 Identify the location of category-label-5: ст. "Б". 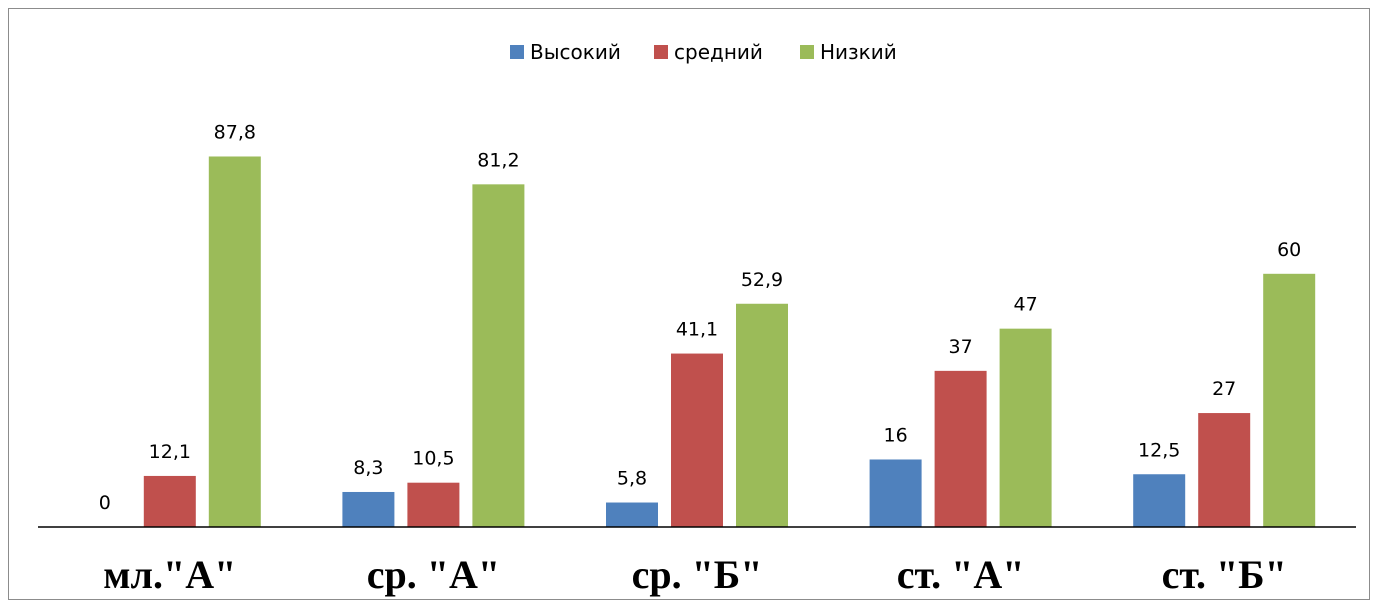
(1224, 574).